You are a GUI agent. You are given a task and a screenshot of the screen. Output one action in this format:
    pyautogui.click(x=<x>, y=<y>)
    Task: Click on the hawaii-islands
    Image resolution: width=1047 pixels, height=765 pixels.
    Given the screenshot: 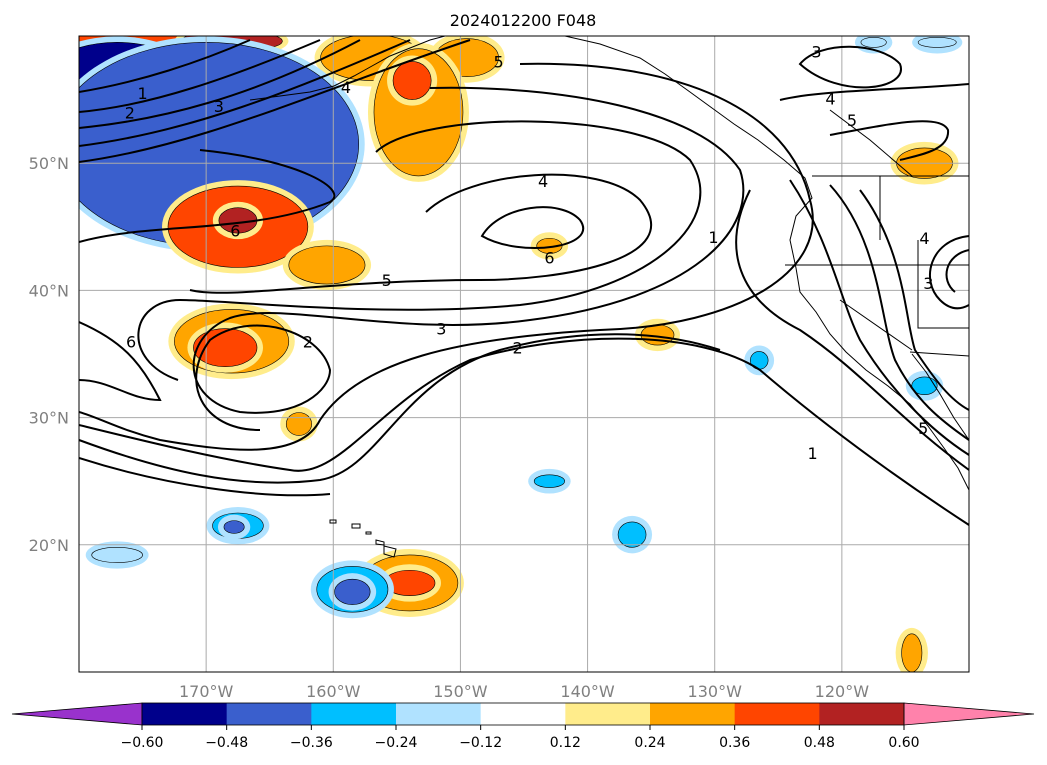 What is the action you would take?
    pyautogui.click(x=363, y=538)
    